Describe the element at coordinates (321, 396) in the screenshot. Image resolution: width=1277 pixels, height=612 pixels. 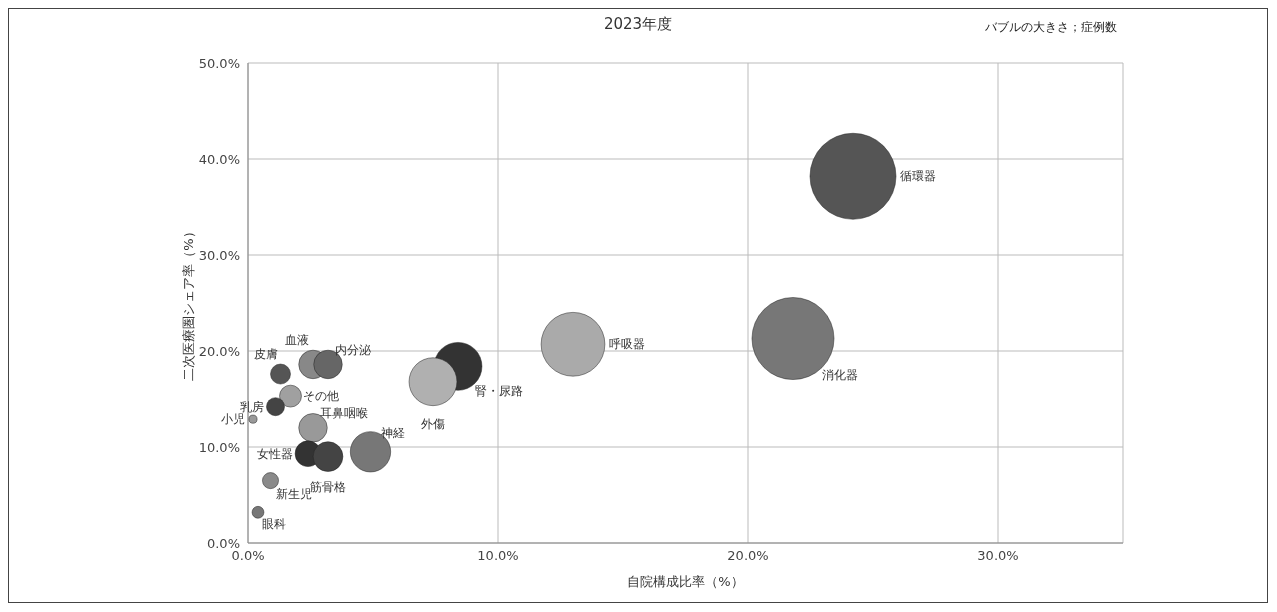
I see `series-label: その他` at that location.